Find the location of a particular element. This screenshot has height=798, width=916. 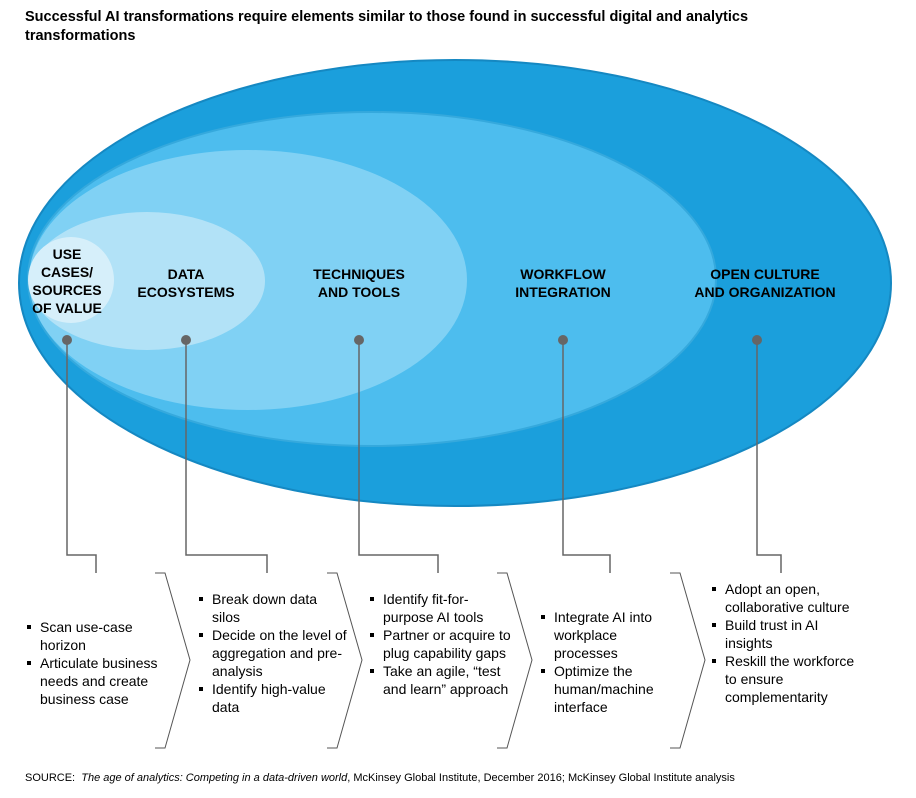

layer-label-line: AND ORGANIZATION is located at coordinates (765, 292).